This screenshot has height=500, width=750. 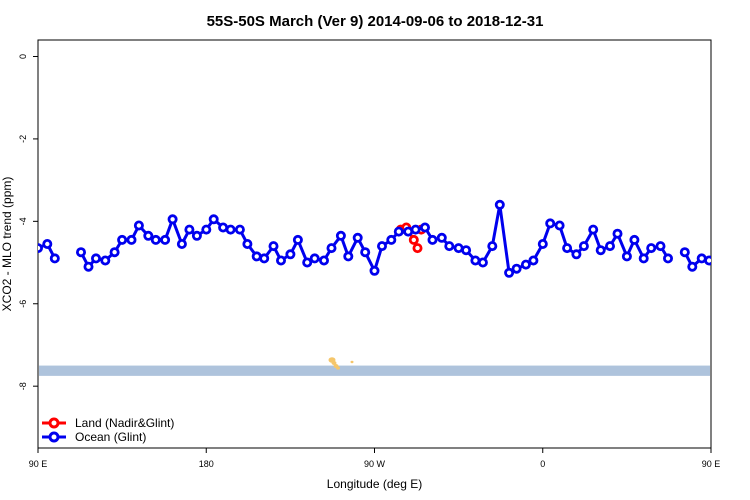 I want to click on y-tick-label: -6, so click(x=23, y=304).